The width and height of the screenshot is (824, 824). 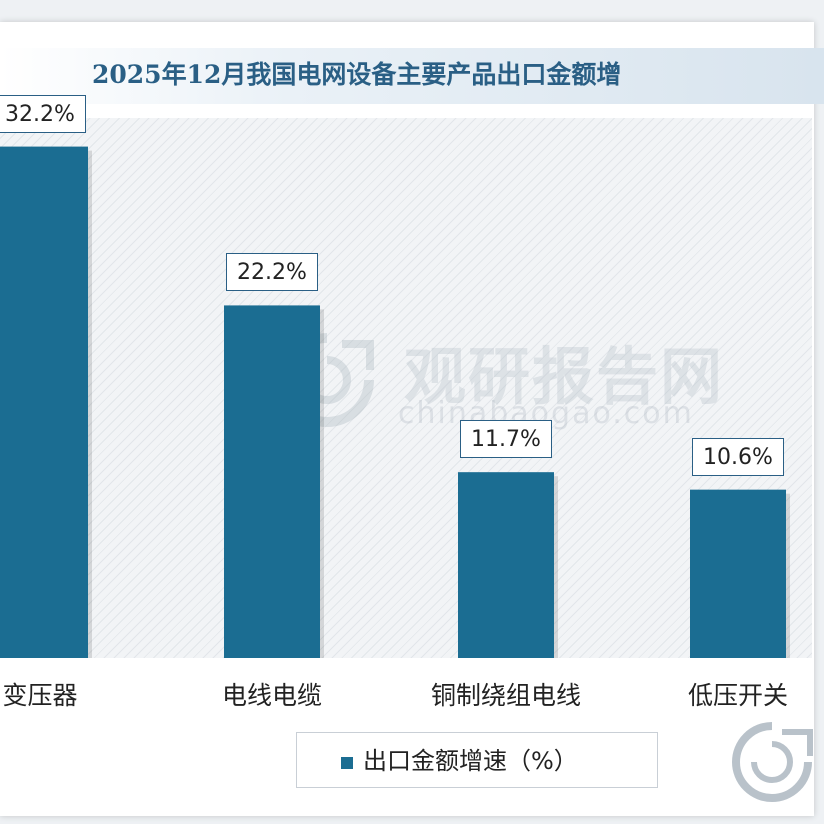 I want to click on data-label: 10.6%, so click(x=738, y=456).